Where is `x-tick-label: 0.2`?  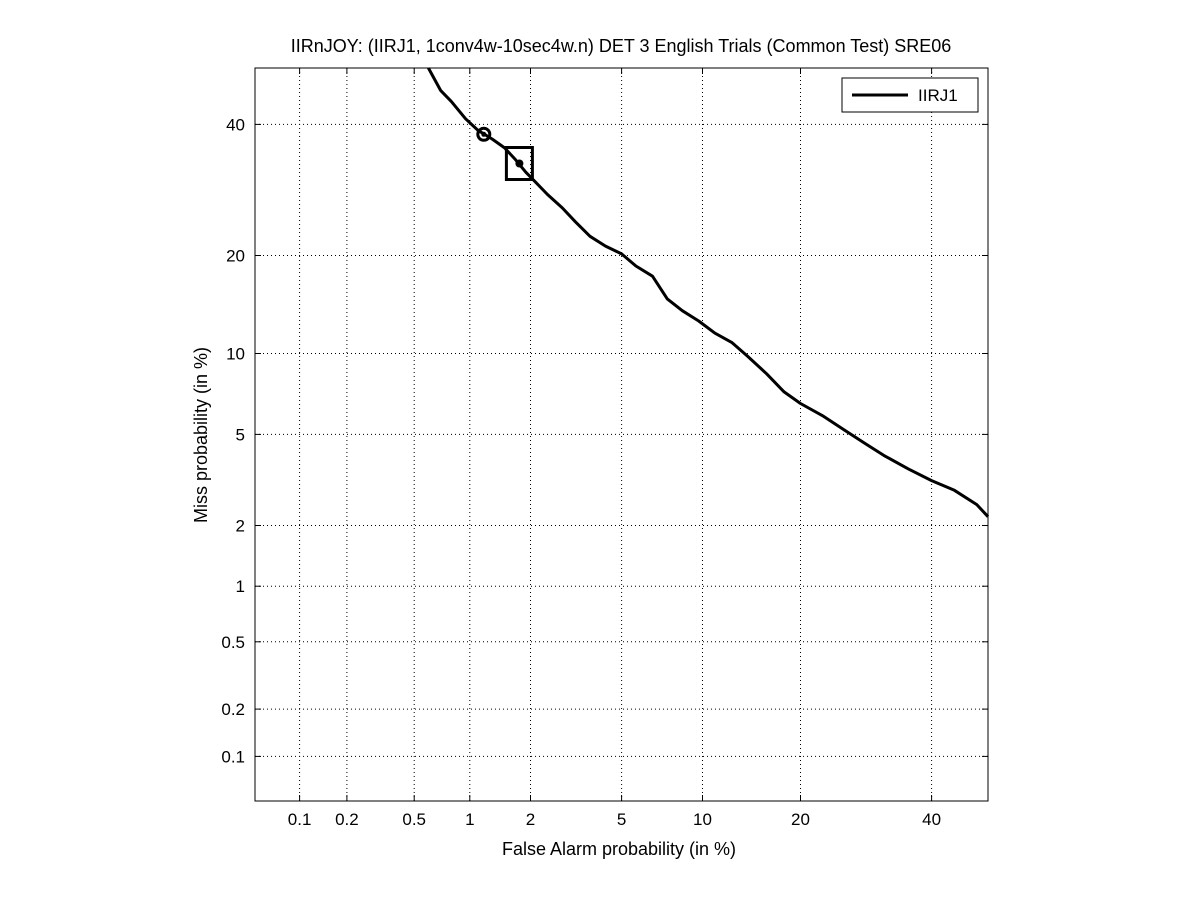
x-tick-label: 0.2 is located at coordinates (347, 819).